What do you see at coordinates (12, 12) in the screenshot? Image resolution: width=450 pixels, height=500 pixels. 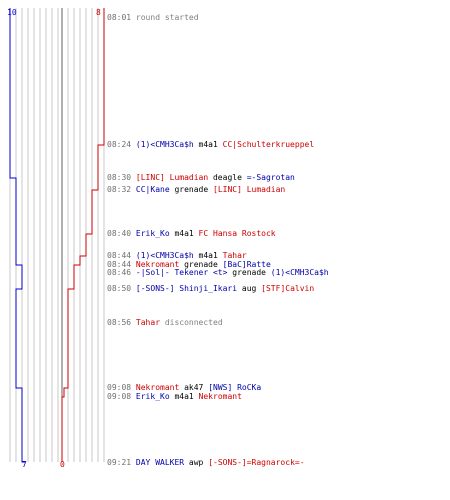 I see `team-blue-start-count: 10` at bounding box center [12, 12].